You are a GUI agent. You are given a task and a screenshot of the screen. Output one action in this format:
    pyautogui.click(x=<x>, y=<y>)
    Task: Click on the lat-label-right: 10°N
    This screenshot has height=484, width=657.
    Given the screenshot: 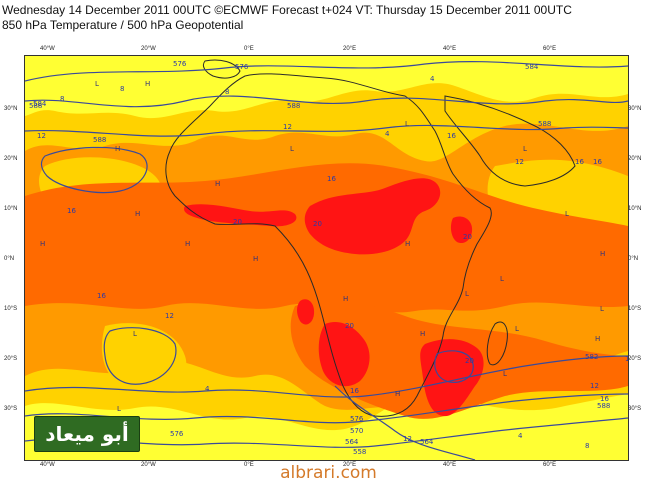 What is the action you would take?
    pyautogui.click(x=635, y=209)
    